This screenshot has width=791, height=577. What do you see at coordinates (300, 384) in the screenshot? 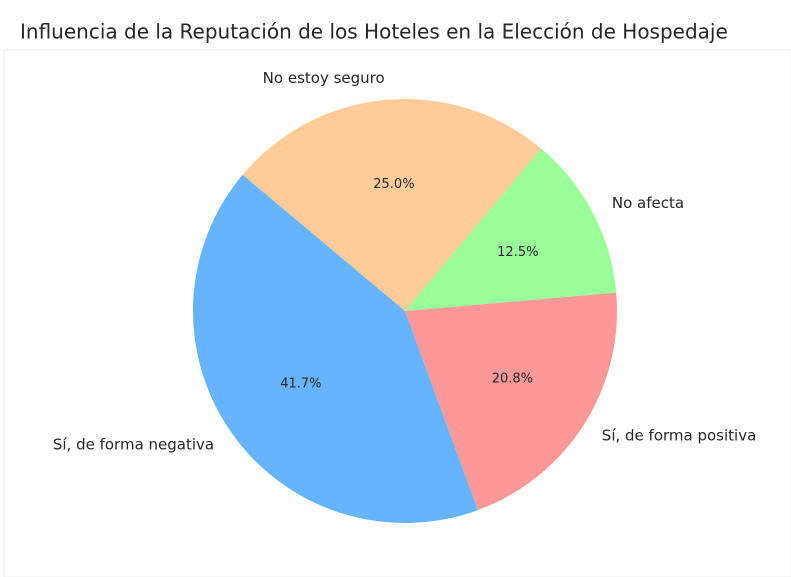
I see `slice-percent: 41.7%` at bounding box center [300, 384].